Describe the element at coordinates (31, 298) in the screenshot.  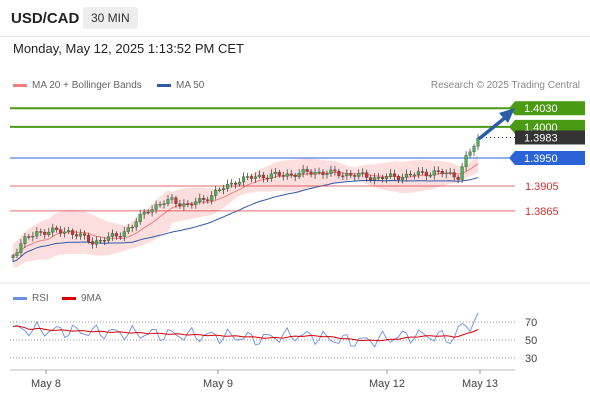
I see `legend-rsi: RSI` at that location.